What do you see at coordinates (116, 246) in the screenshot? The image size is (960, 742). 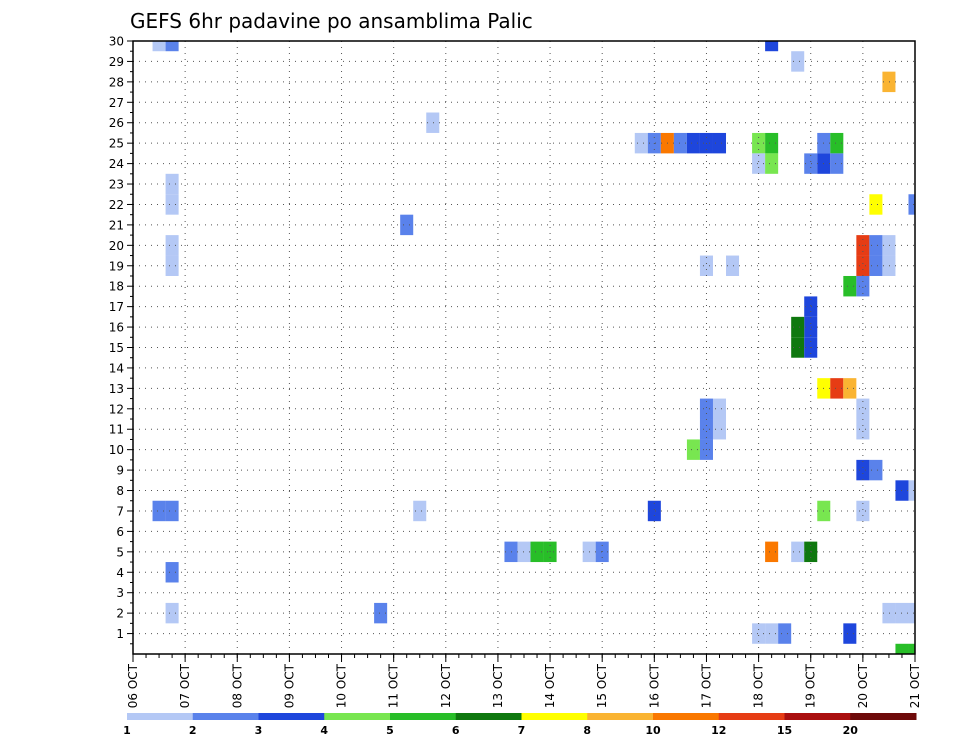 I see `y-tick-label: 20` at bounding box center [116, 246].